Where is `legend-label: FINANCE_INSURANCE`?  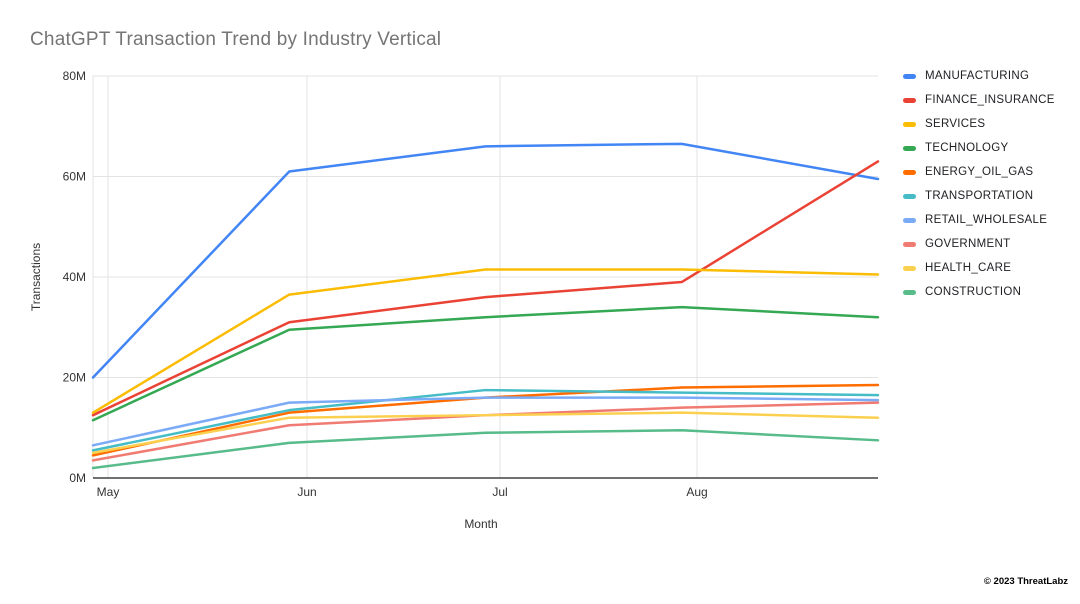 legend-label: FINANCE_INSURANCE is located at coordinates (990, 100).